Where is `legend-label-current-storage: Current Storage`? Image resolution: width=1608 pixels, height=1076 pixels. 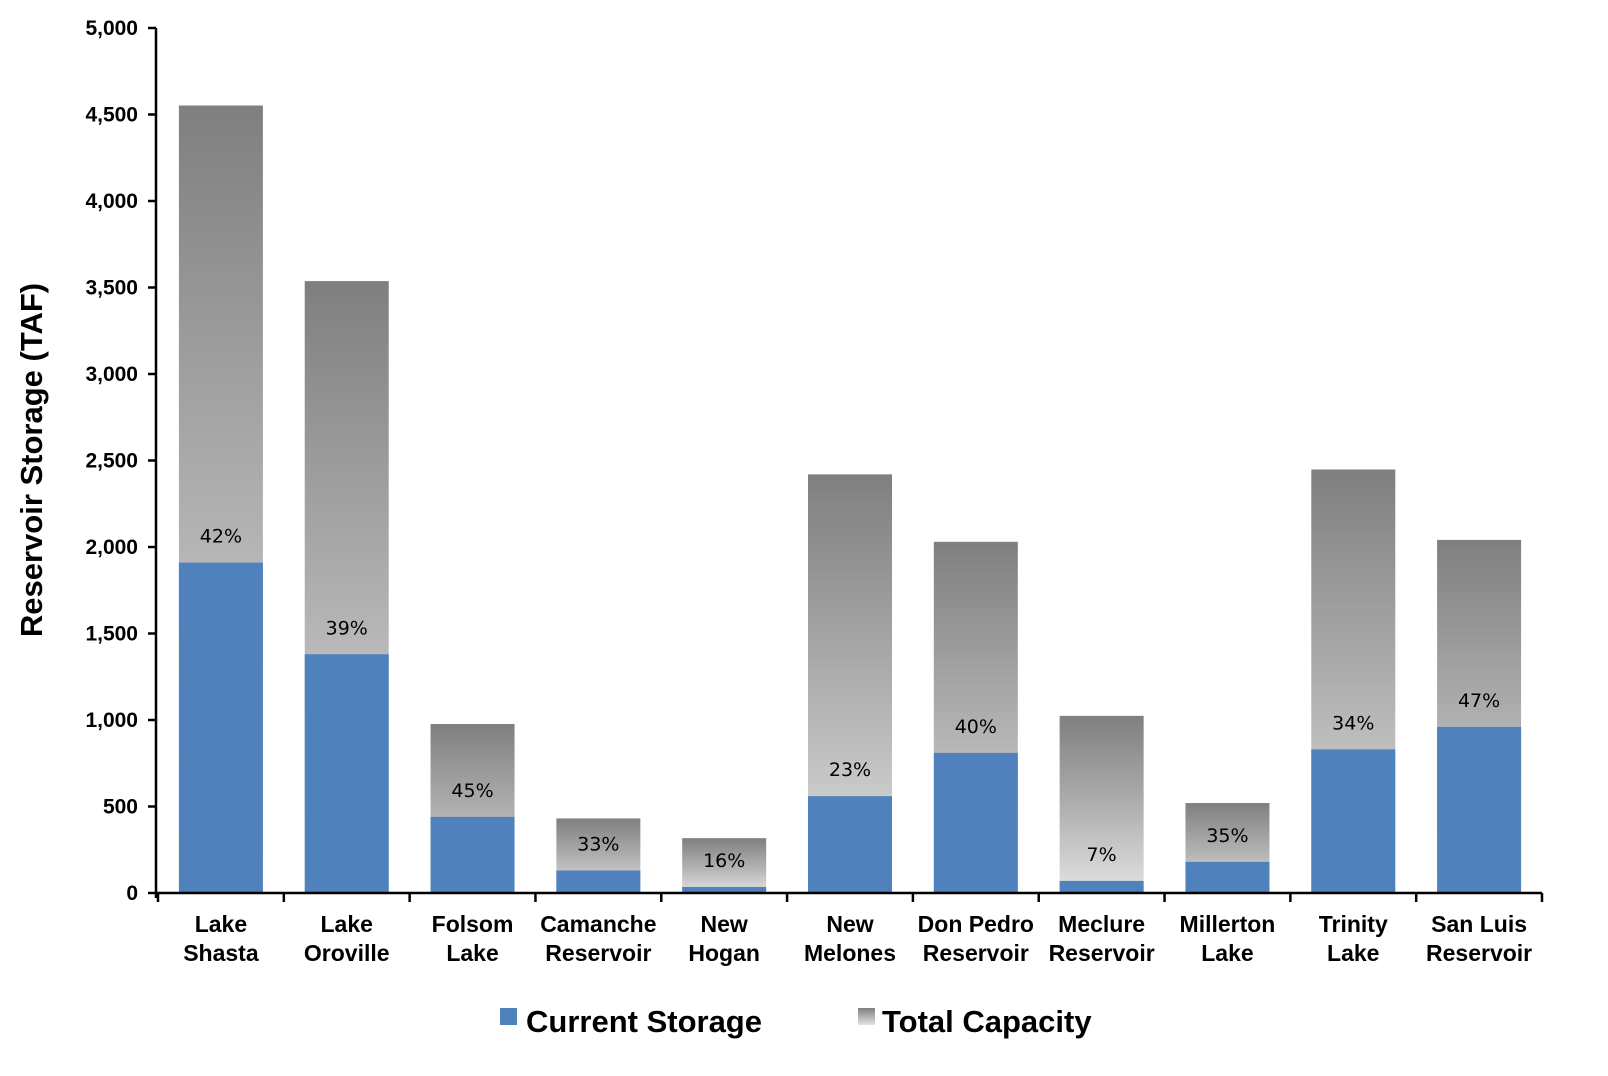
legend-label-current-storage: Current Storage is located at coordinates (644, 1021).